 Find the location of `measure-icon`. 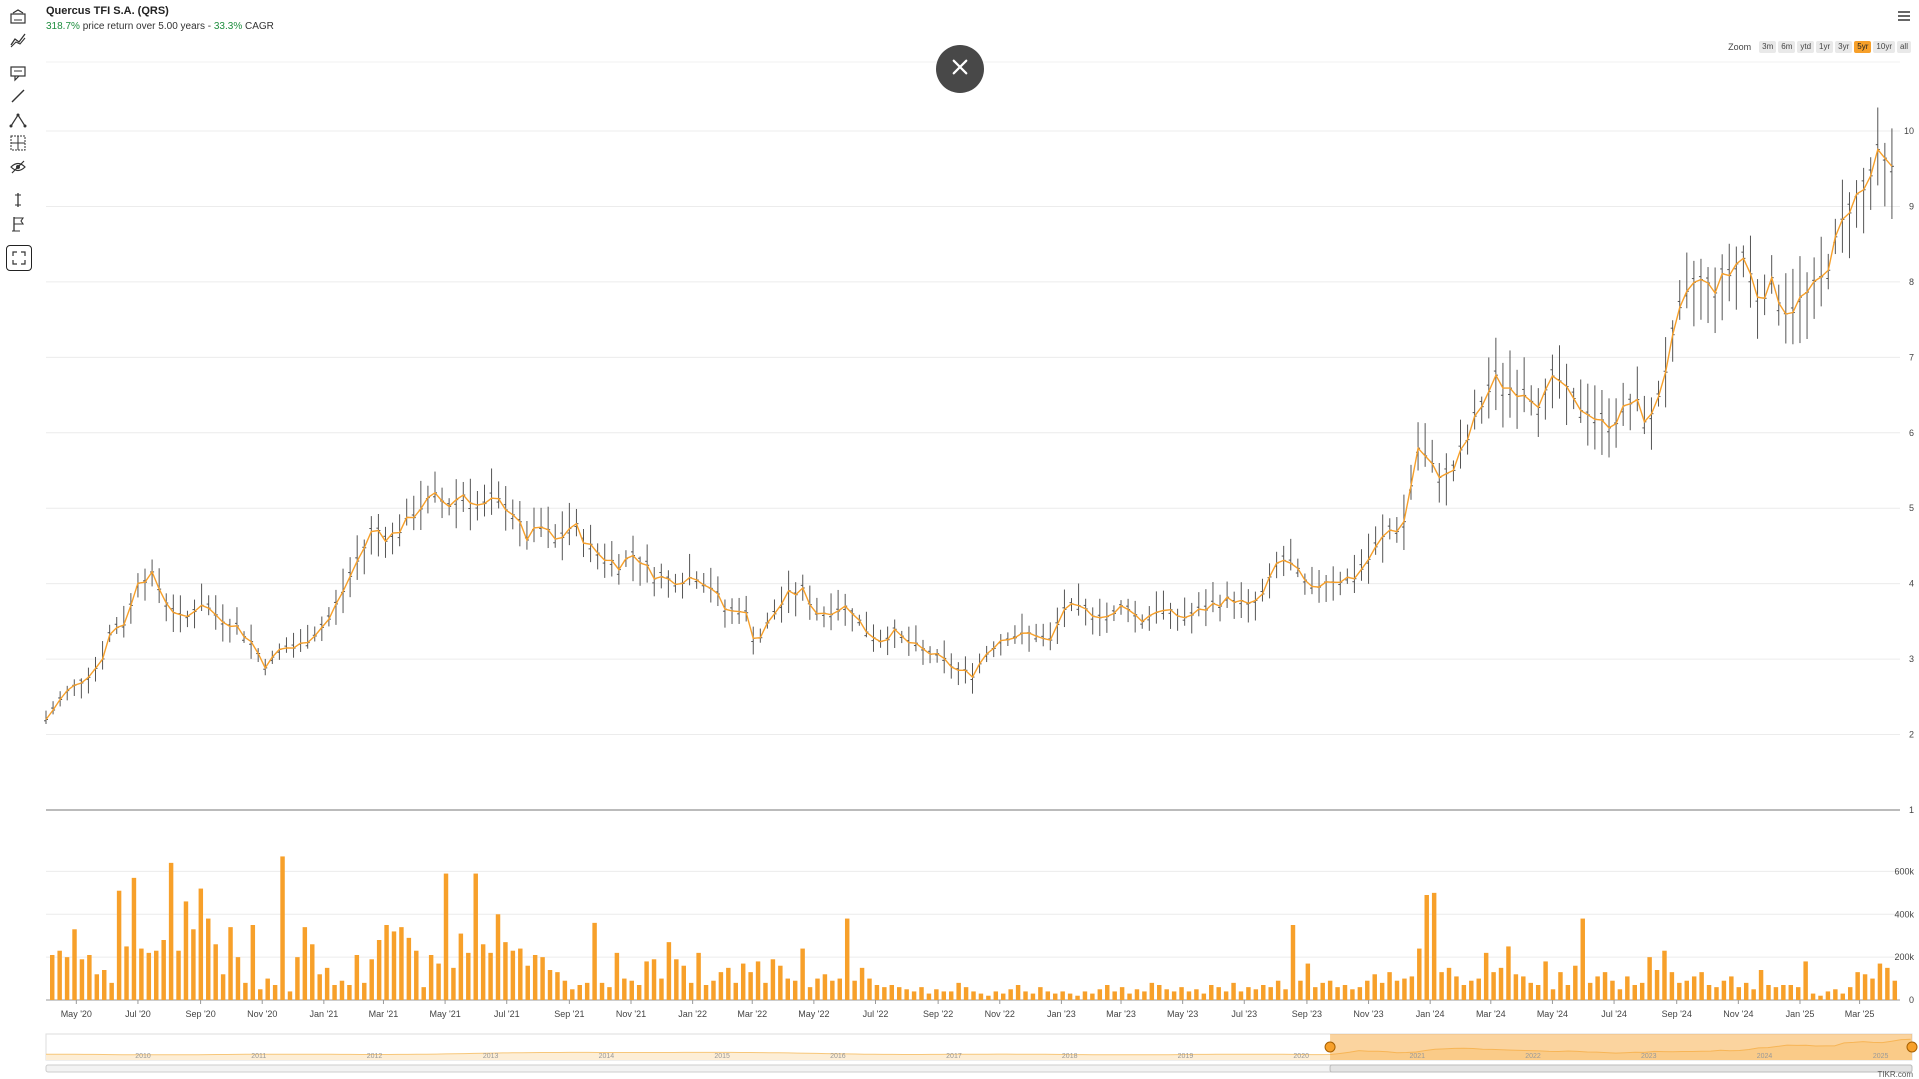

measure-icon is located at coordinates (18, 143).